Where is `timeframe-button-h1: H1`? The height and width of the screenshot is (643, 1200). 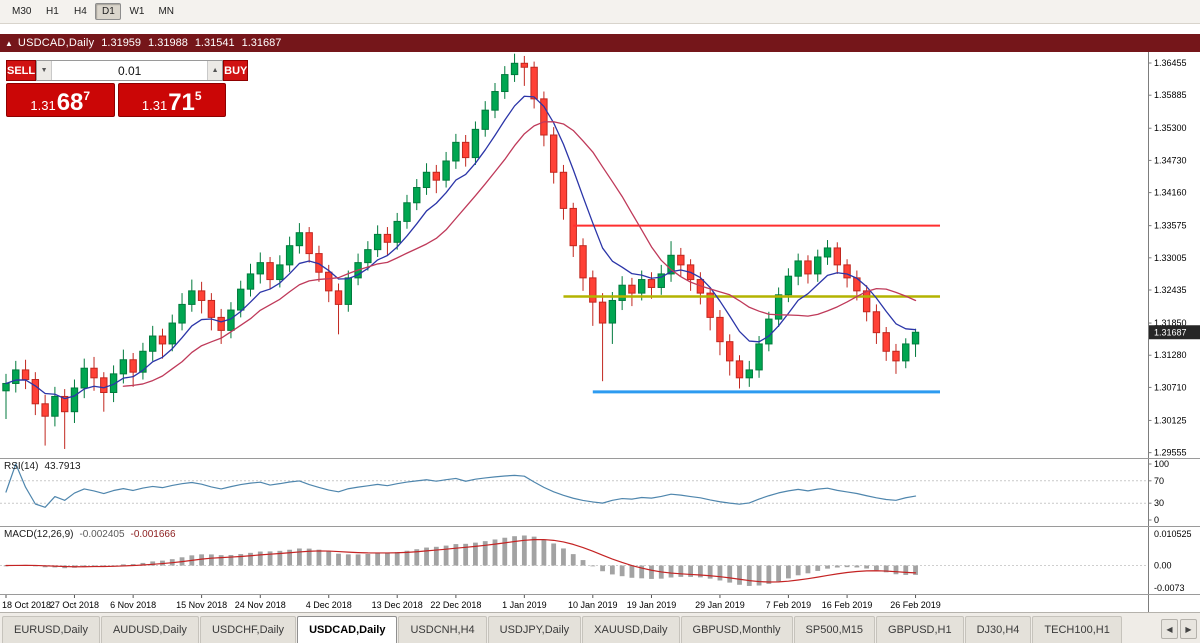
timeframe-button-h1: H1 is located at coordinates (52, 11).